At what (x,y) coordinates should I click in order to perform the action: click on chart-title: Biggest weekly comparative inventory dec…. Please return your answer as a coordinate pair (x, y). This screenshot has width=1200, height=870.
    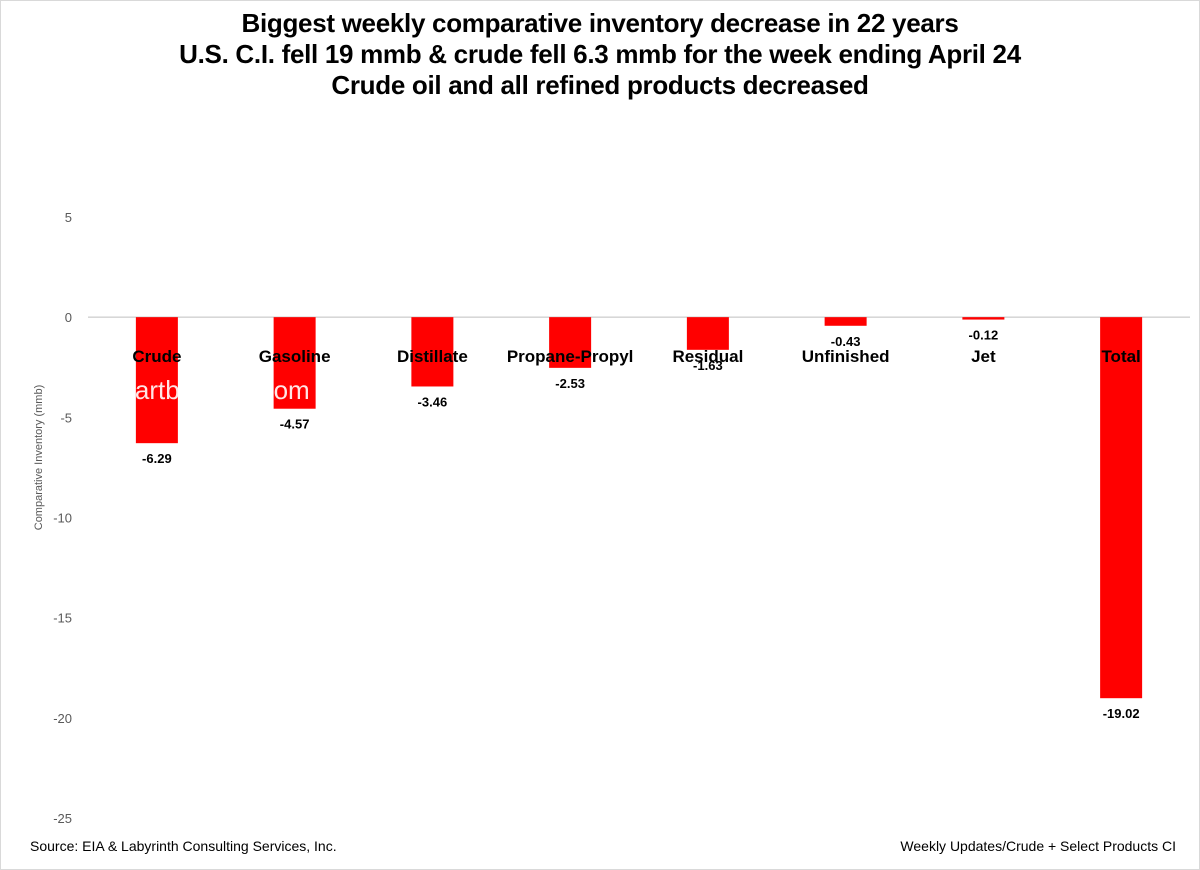
    Looking at the image, I should click on (600, 54).